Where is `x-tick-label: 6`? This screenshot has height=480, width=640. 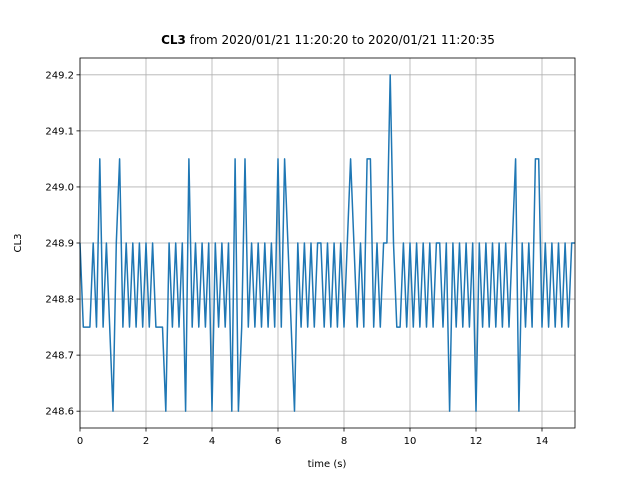 x-tick-label: 6 is located at coordinates (278, 441).